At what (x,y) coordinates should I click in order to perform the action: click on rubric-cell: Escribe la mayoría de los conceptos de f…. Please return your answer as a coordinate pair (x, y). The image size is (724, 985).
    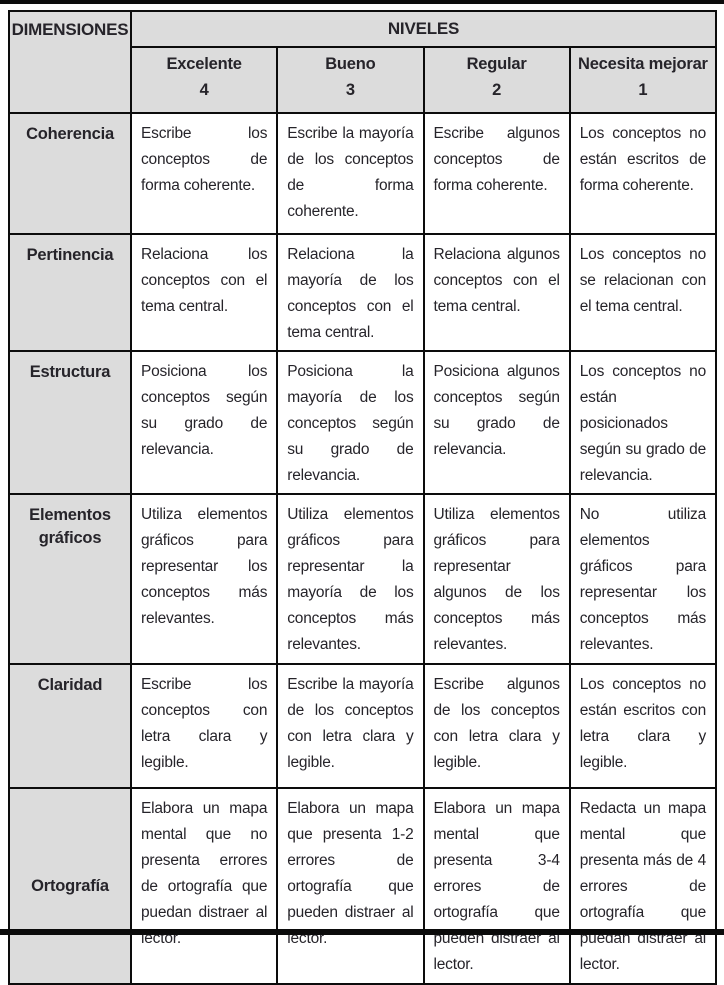
    Looking at the image, I should click on (350, 173).